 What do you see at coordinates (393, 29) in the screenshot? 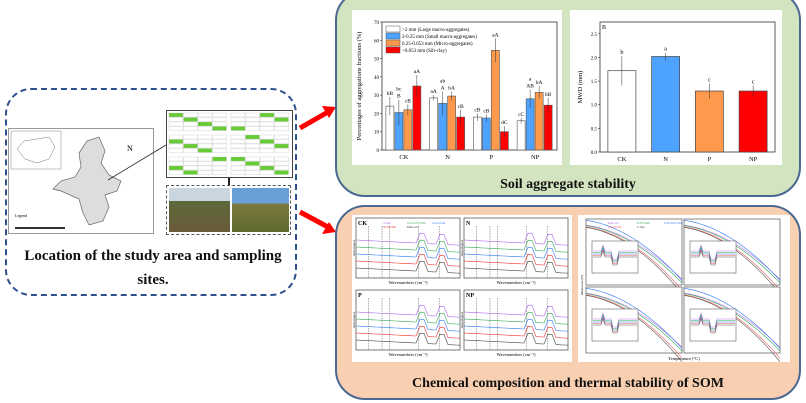
I see `legend-swatch` at bounding box center [393, 29].